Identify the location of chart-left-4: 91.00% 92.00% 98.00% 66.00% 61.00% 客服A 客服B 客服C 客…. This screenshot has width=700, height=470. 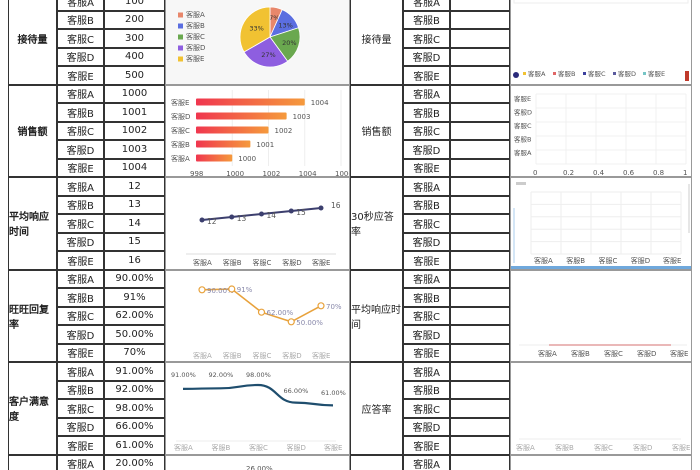
(257, 408).